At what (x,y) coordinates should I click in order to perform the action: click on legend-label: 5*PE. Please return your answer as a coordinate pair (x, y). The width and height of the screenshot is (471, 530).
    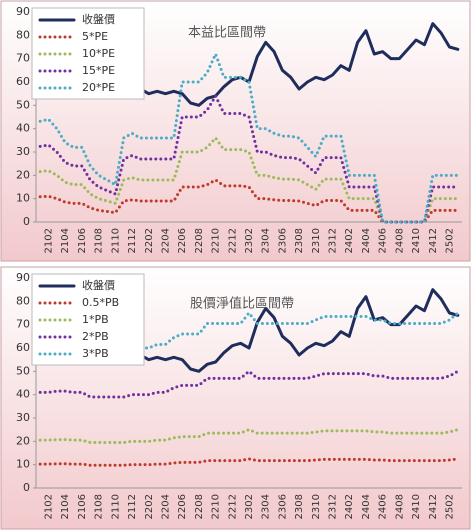
    Looking at the image, I should click on (95, 36).